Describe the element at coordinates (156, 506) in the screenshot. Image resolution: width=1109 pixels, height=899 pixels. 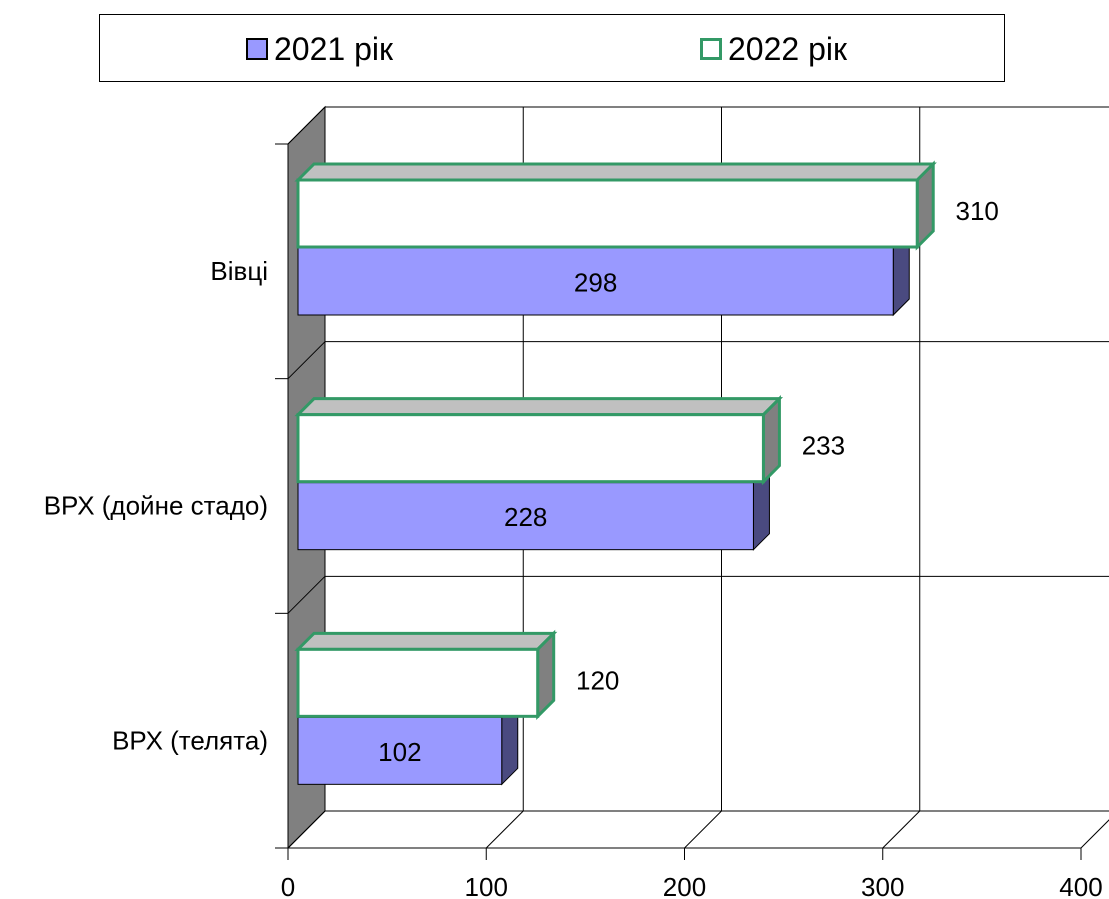
I see `category-label: ВРХ (дойне стадо)` at that location.